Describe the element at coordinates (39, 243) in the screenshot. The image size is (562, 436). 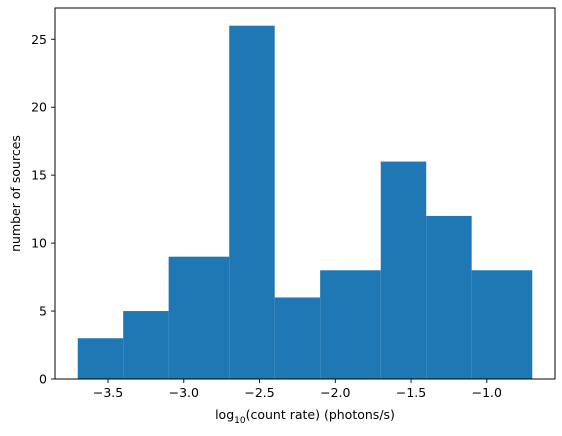
I see `y-tick-label: 10` at that location.